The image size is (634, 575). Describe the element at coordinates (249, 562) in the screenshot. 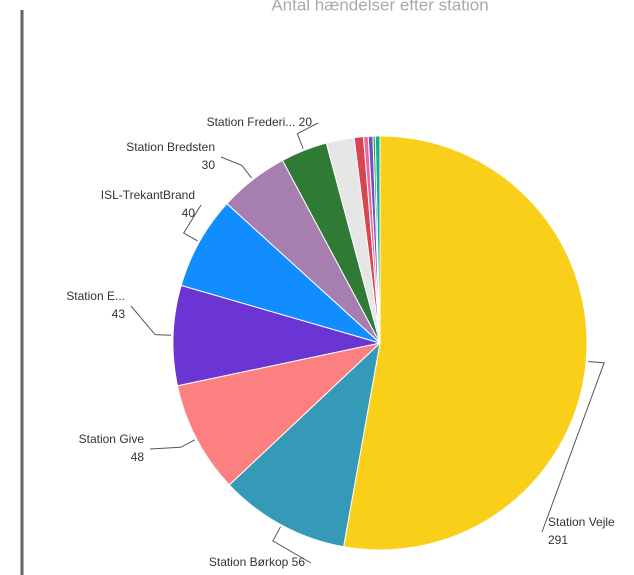

I see `slice-name: Station Børkop` at that location.